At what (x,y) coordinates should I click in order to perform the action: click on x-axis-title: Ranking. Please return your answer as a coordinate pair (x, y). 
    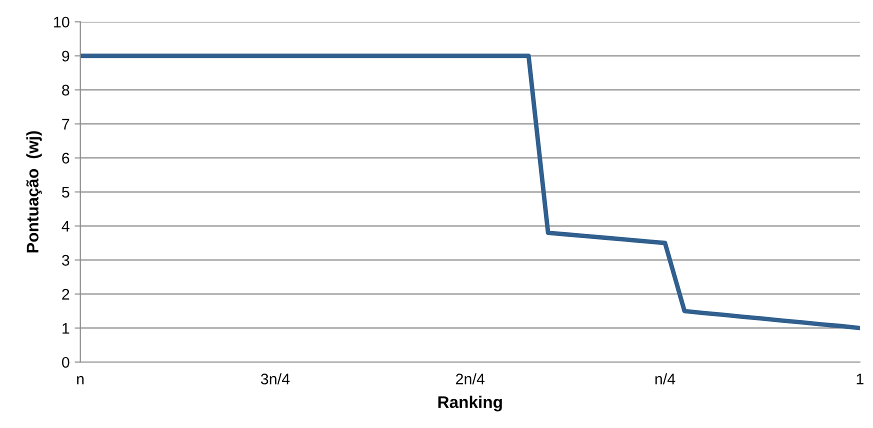
    Looking at the image, I should click on (470, 404).